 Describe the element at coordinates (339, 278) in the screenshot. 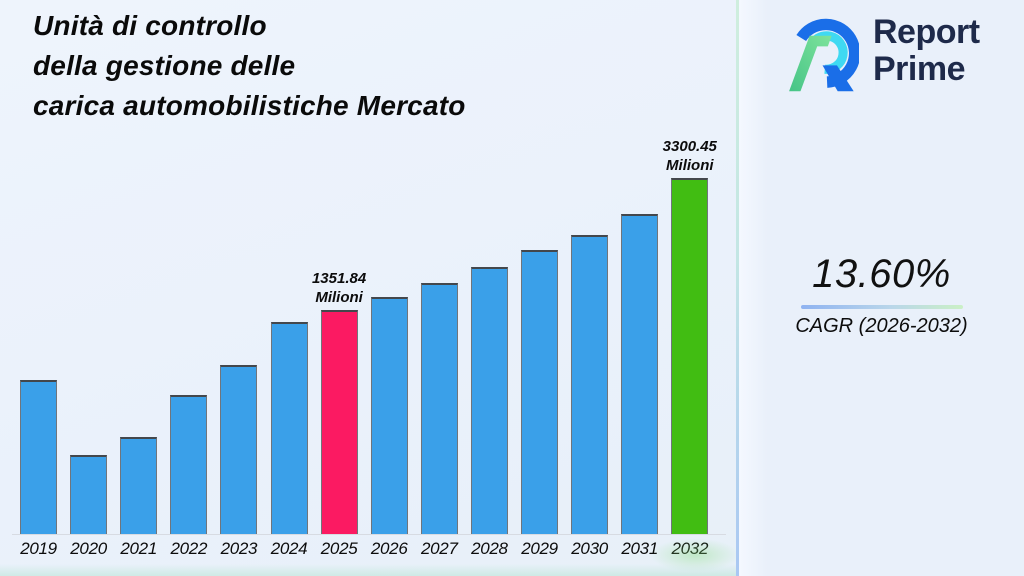

I see `annotation-value: 1351.84` at that location.